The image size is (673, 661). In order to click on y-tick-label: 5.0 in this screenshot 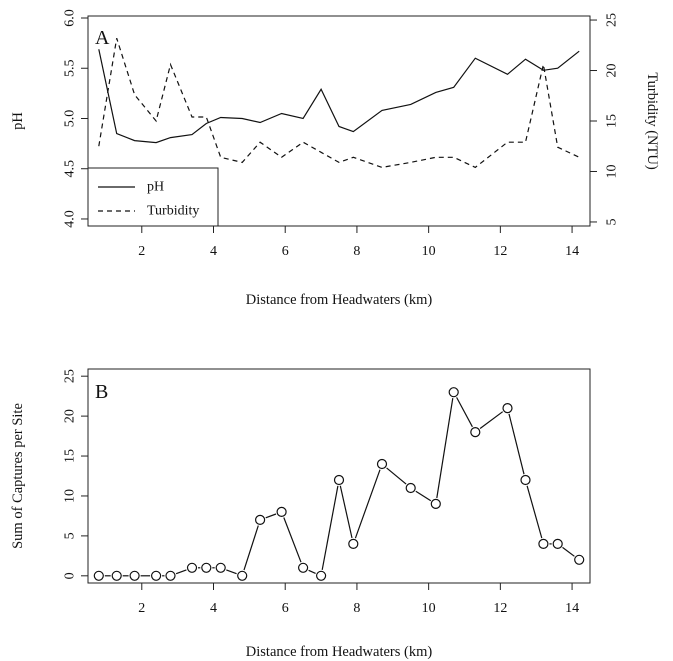, I will do `click(70, 119)`.